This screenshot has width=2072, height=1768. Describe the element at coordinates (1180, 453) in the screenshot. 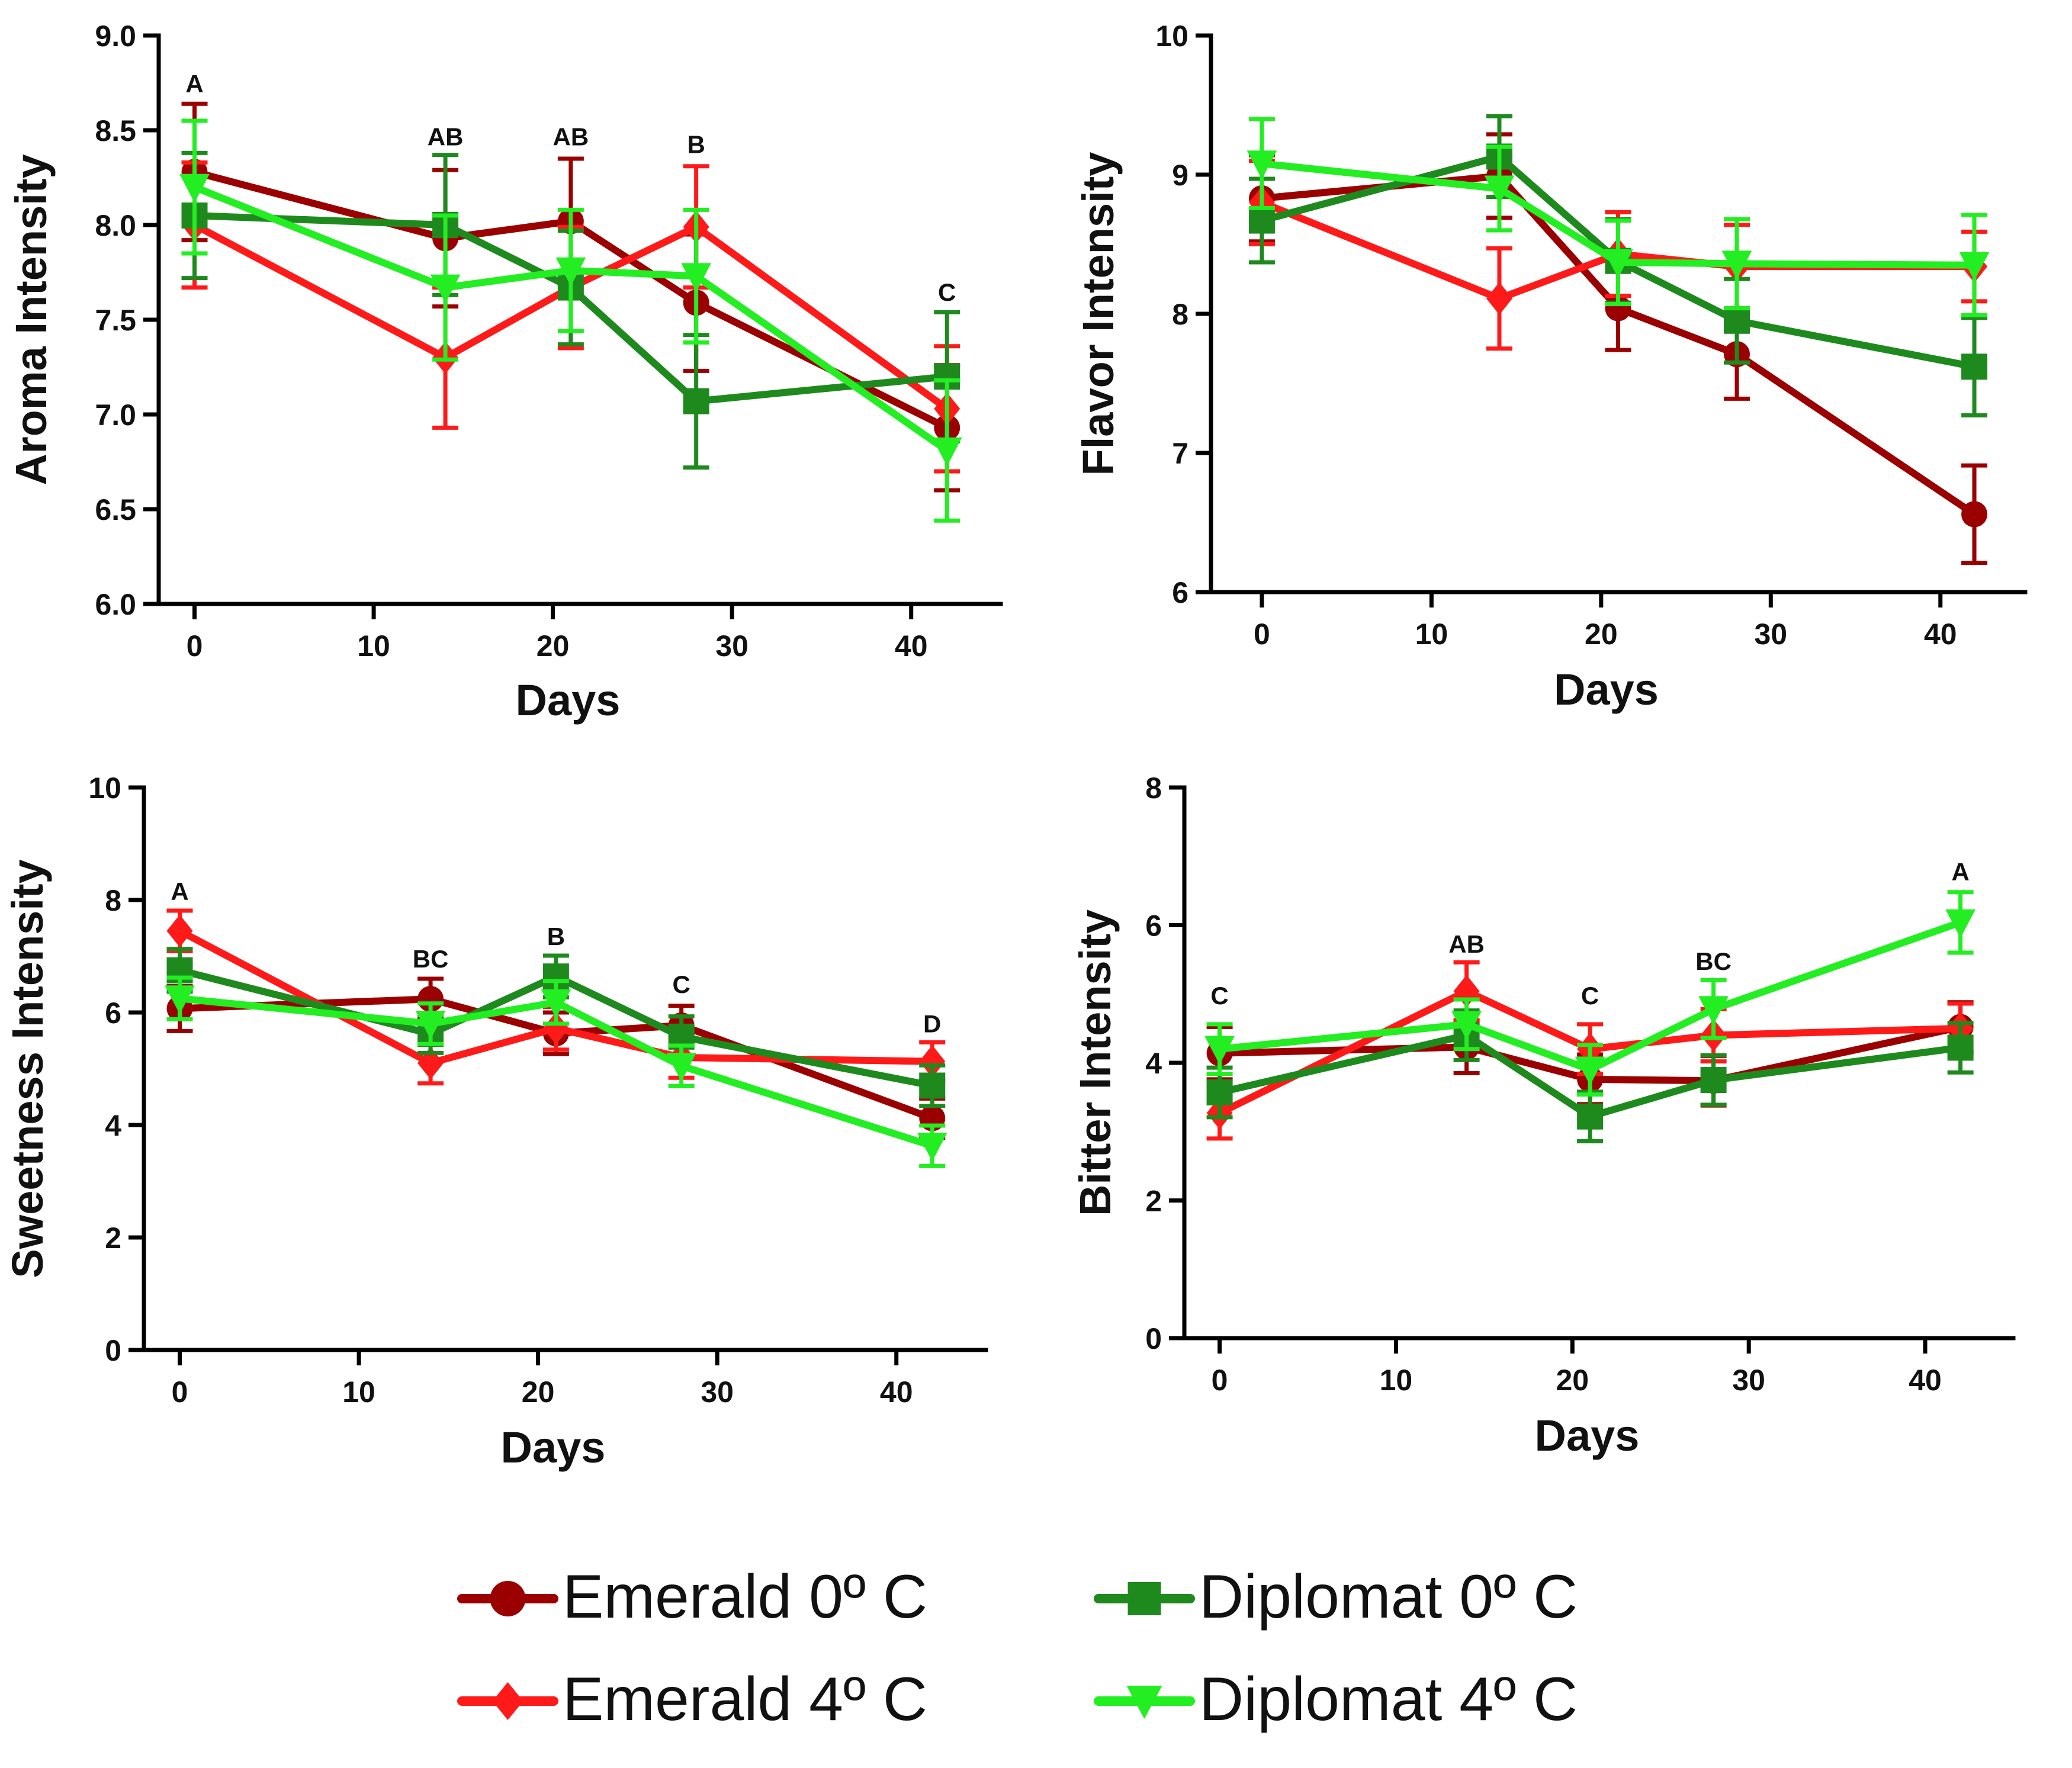

I see `y-tick-label: 7` at that location.